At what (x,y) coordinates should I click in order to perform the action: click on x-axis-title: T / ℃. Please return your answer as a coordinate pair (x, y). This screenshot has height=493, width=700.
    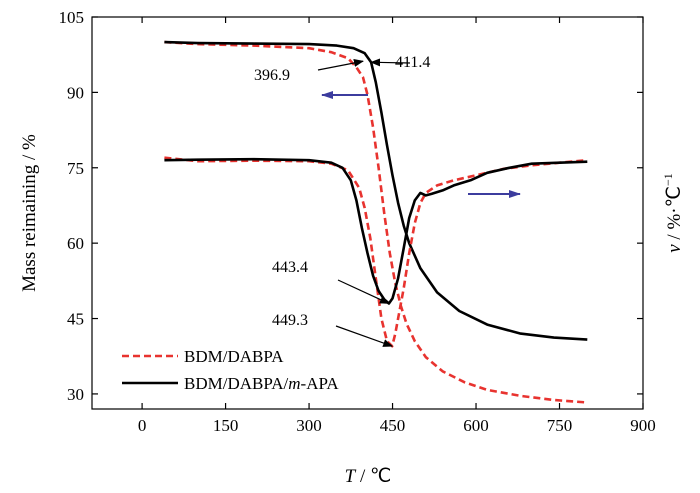
    Looking at the image, I should click on (368, 476).